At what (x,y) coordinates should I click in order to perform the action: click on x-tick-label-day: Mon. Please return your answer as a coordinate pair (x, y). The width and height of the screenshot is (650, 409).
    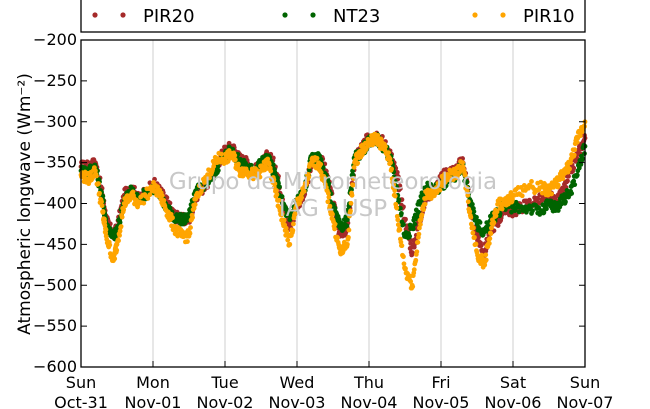
    Looking at the image, I should click on (153, 382).